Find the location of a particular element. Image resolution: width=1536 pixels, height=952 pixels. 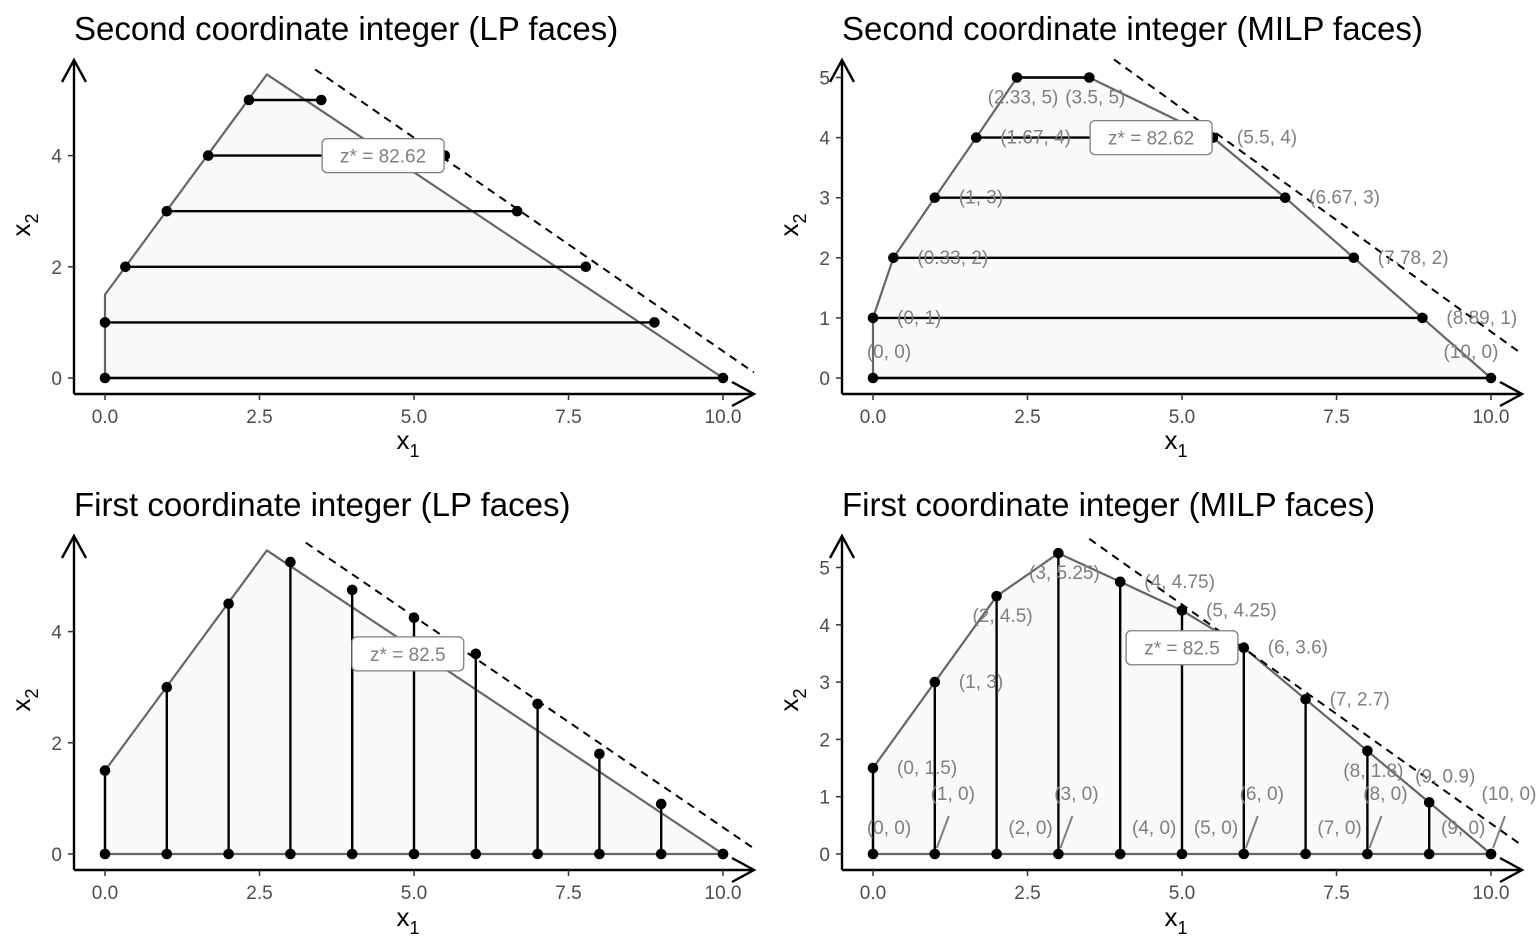

chart-title: Second coordinate integer (MILP faces) is located at coordinates (1132, 28).